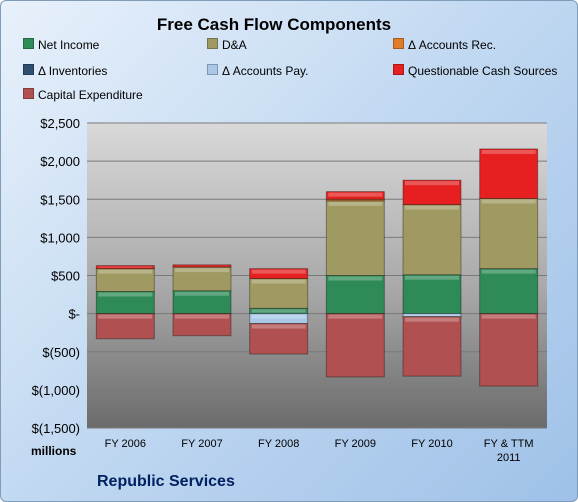  I want to click on x-tick-label: FY 2009, so click(355, 444).